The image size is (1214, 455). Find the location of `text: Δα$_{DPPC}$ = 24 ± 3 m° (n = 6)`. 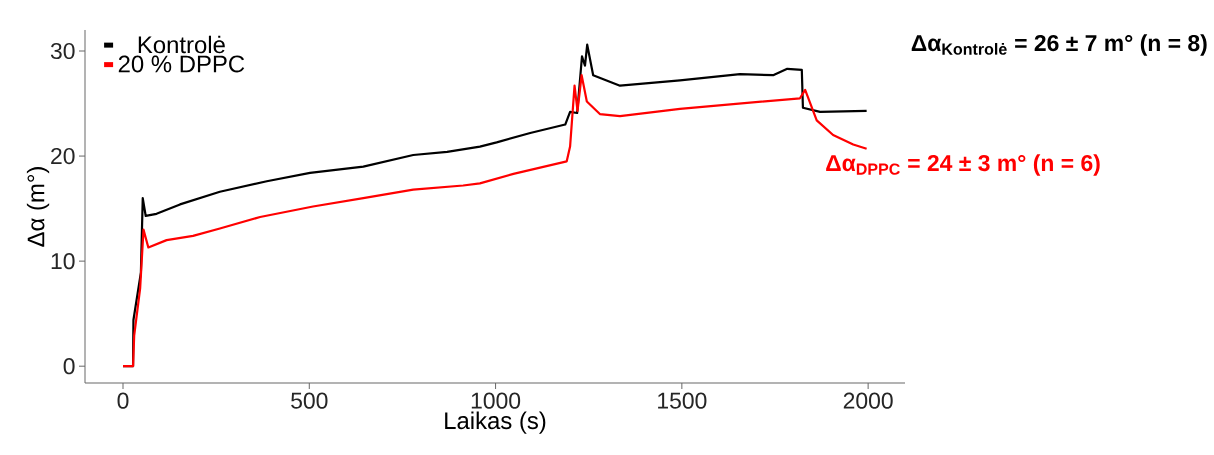

text: Δα$_{DPPC}$ = 24 ± 3 m° (n = 6) is located at coordinates (963, 165).